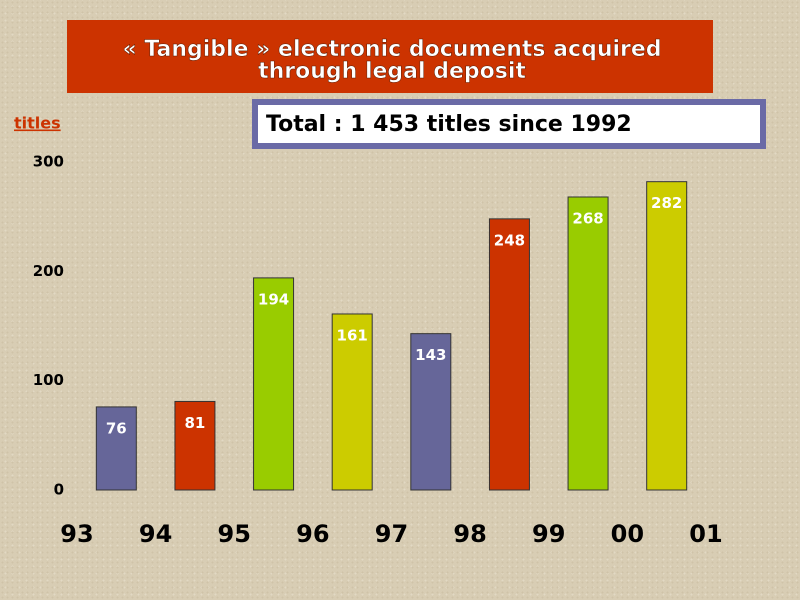 Image resolution: width=800 pixels, height=600 pixels. Describe the element at coordinates (48, 162) in the screenshot. I see `y-tick-label: 300` at that location.